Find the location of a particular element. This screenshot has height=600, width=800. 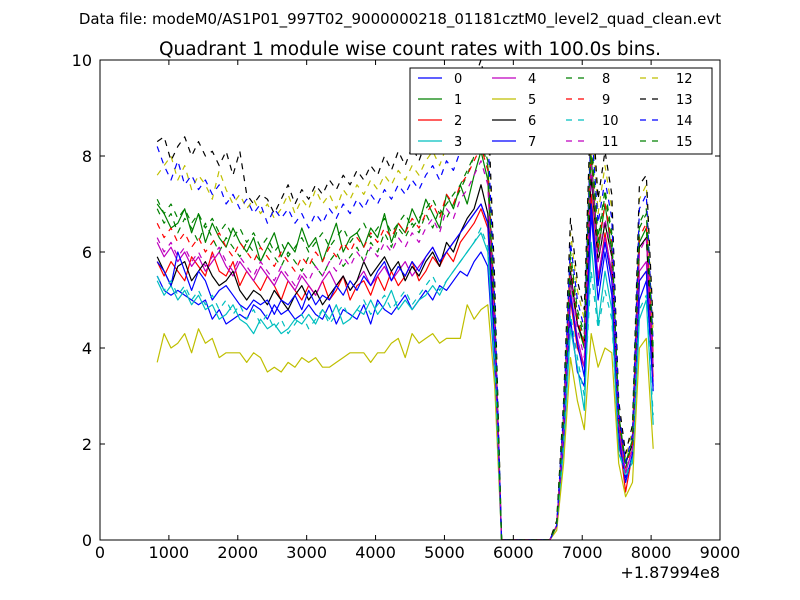

legend-label-13: 13 is located at coordinates (684, 100).